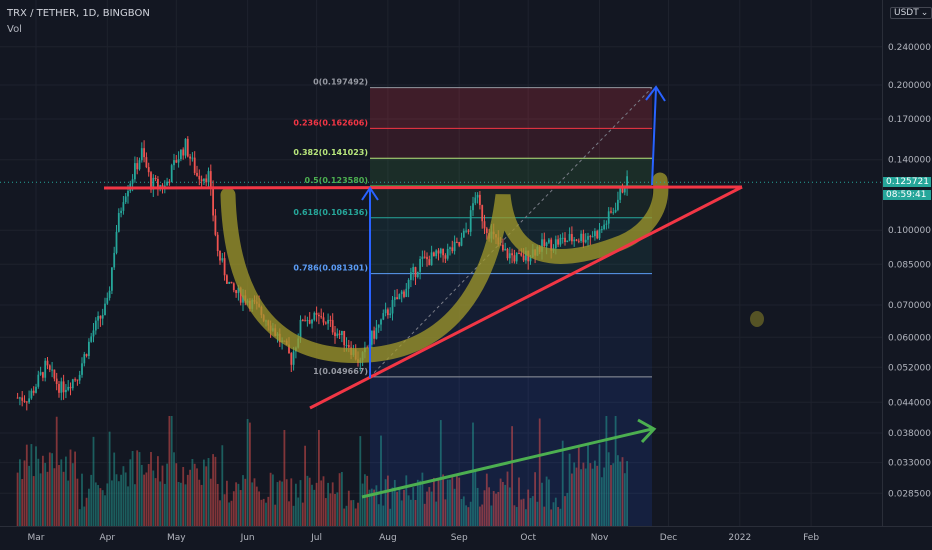 This screenshot has height=550, width=932. I want to click on x-tick-label: 2022, so click(739, 538).